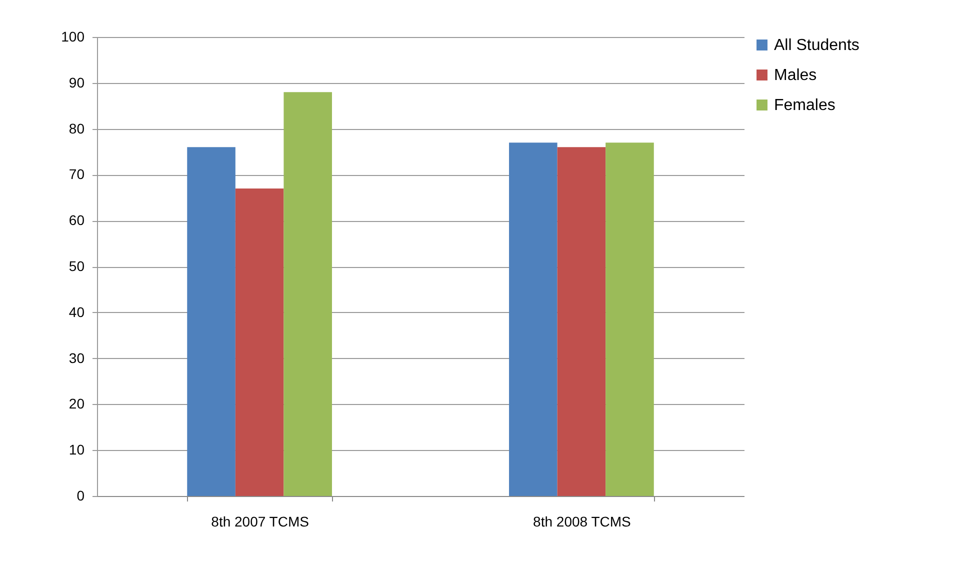 The width and height of the screenshot is (958, 577). Describe the element at coordinates (76, 404) in the screenshot. I see `y-tick-label: 20` at that location.